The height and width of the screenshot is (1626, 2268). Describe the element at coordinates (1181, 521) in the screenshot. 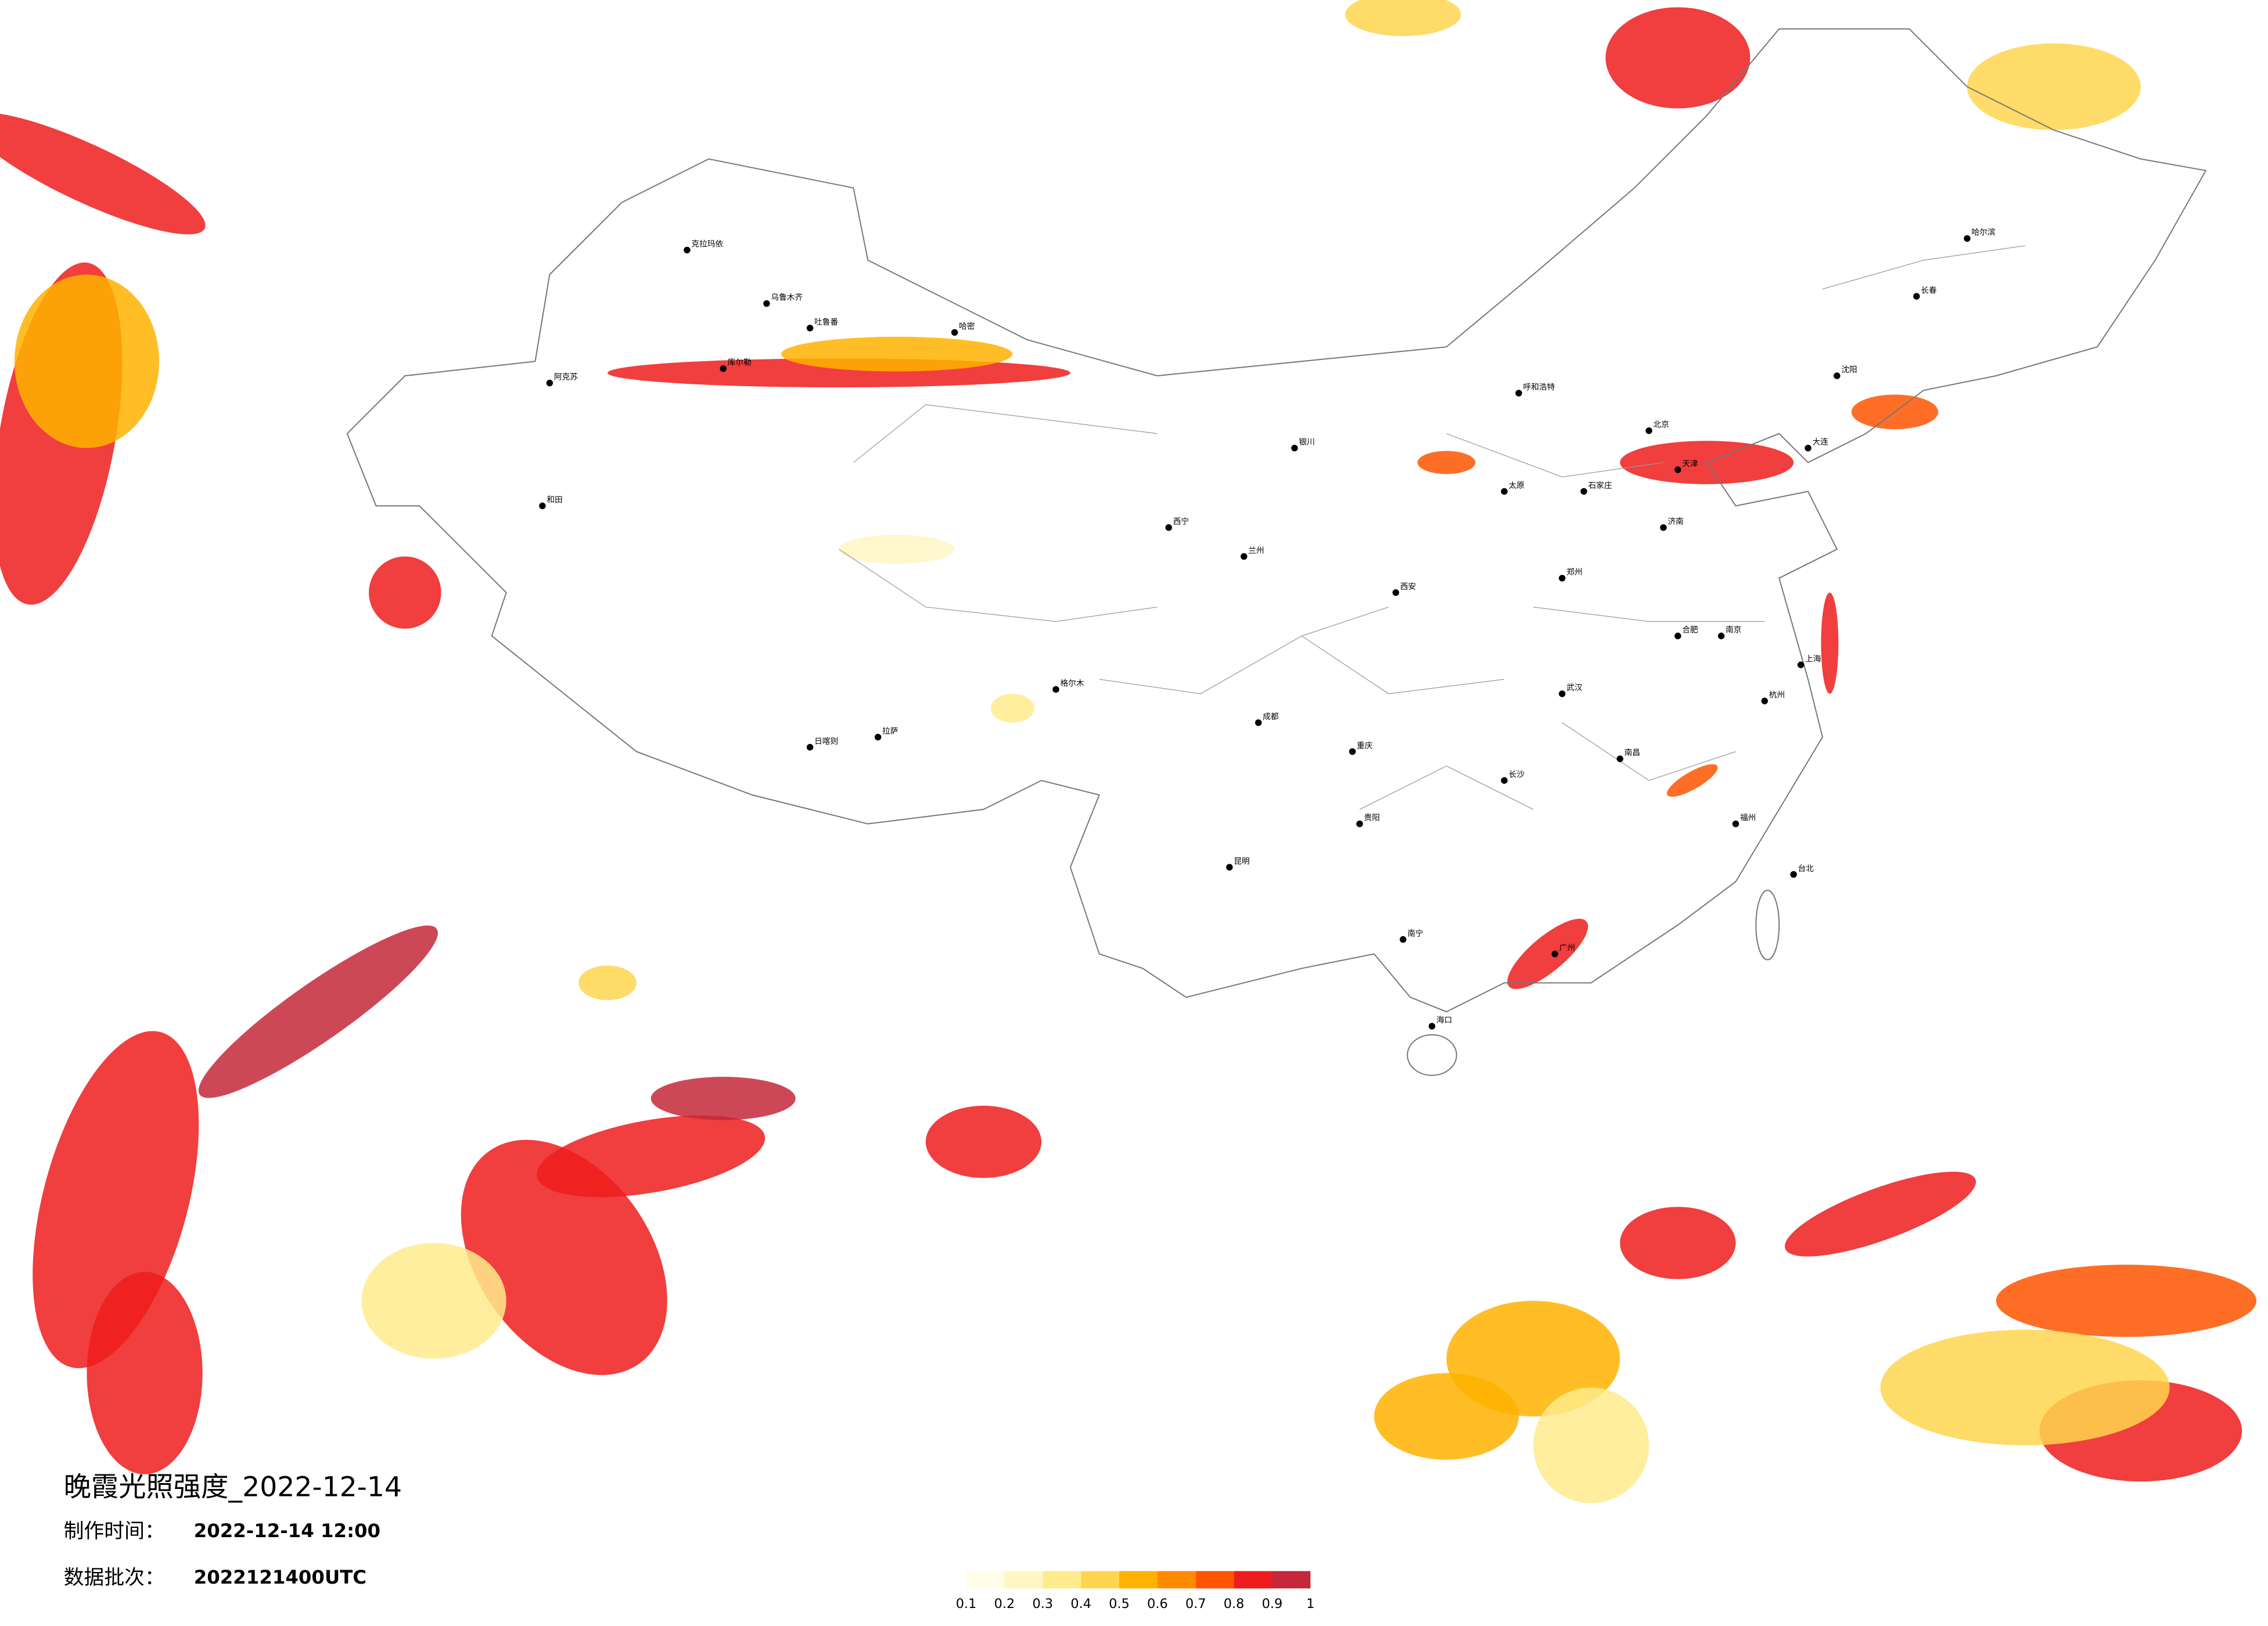

I see `city-label: 西宁` at that location.